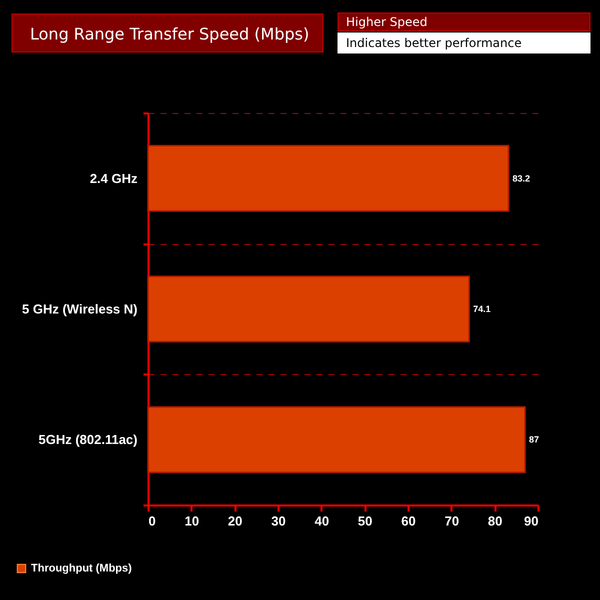 Image resolution: width=600 pixels, height=600 pixels. What do you see at coordinates (521, 178) in the screenshot?
I see `data-label: 83.2` at bounding box center [521, 178].